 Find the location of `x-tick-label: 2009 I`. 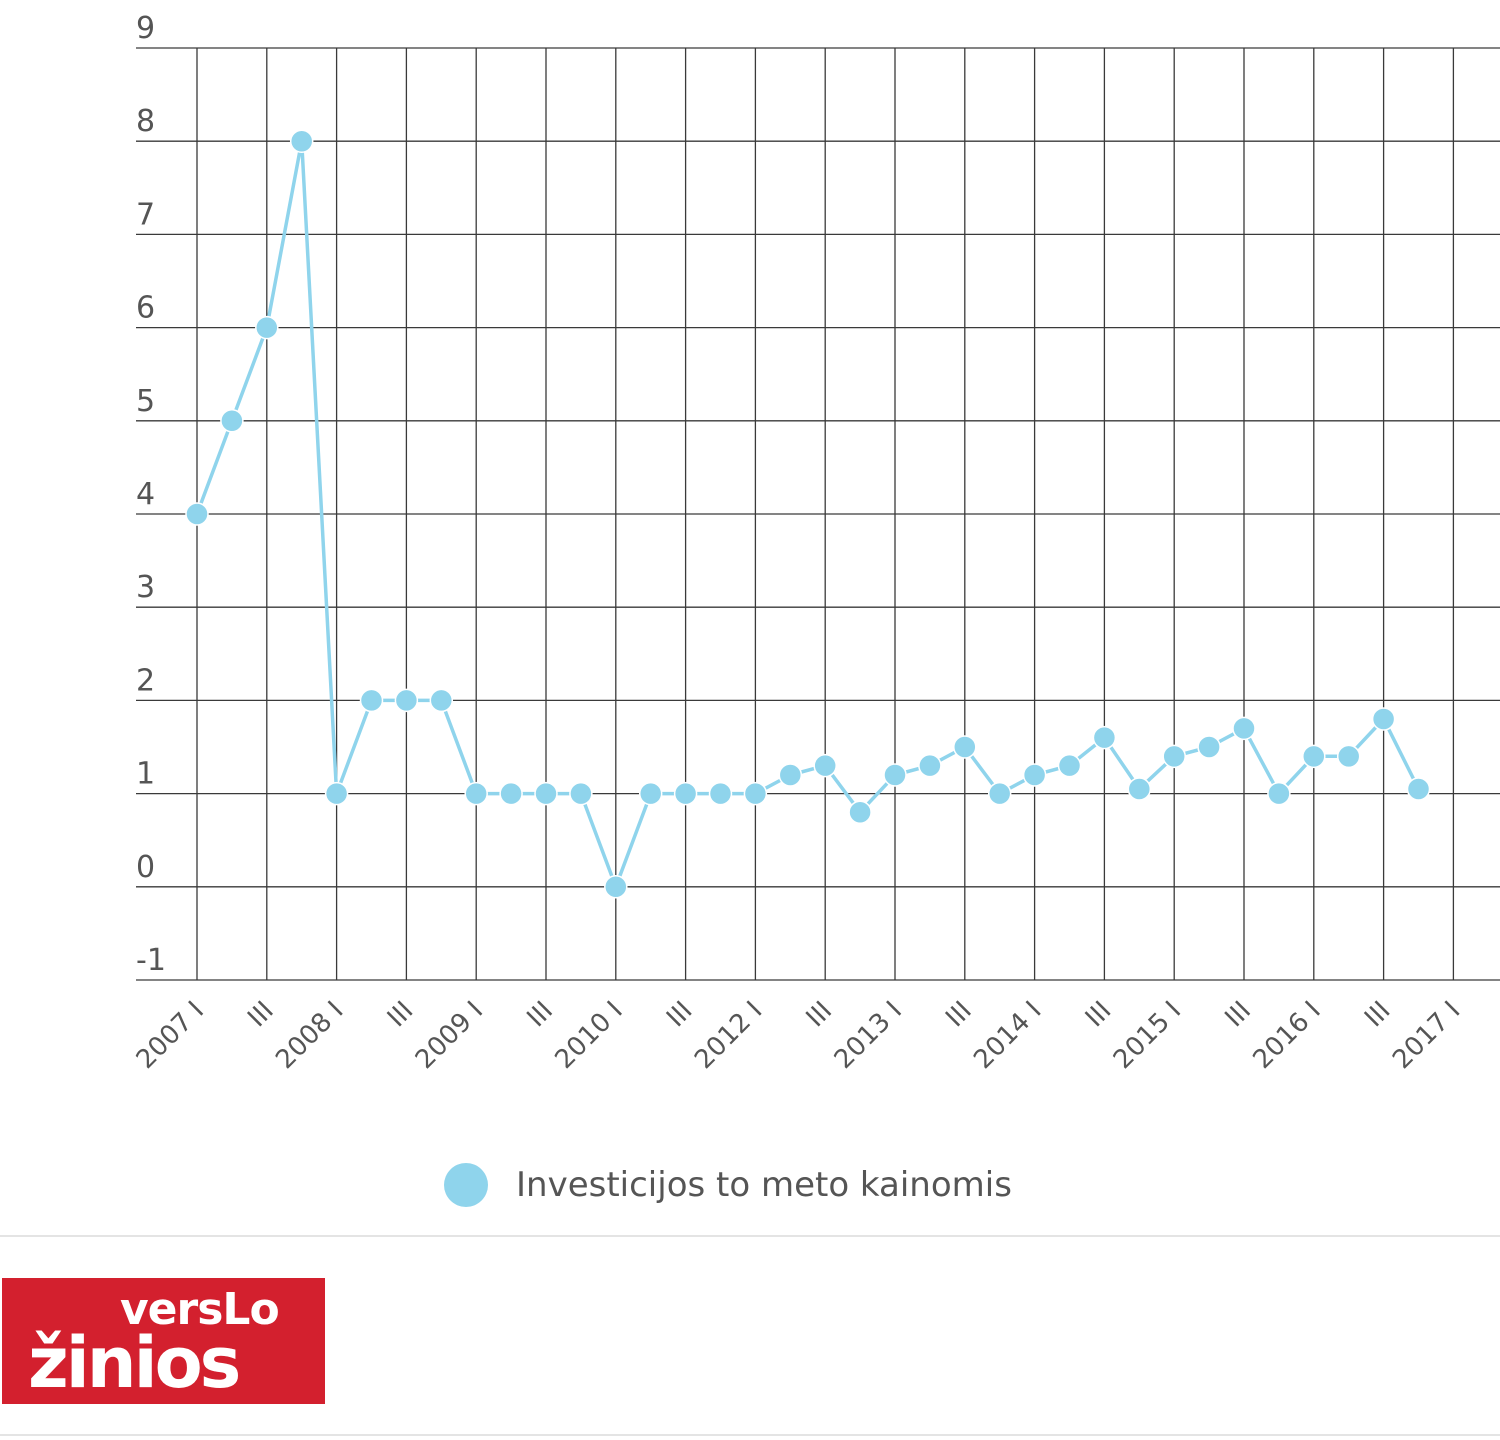

x-tick-label: 2009 I is located at coordinates (449, 1035).